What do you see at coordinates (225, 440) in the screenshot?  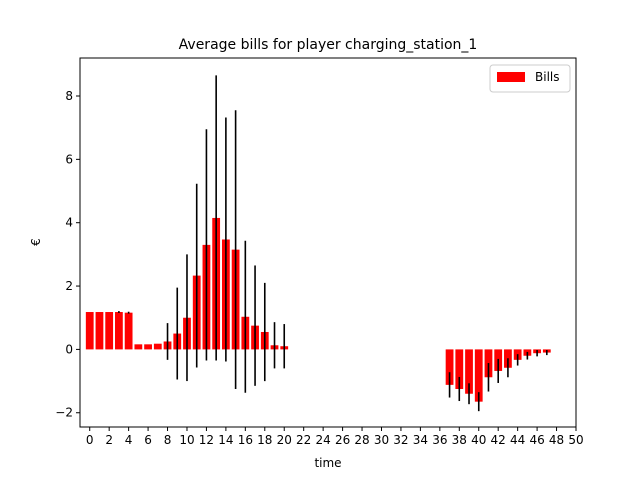 I see `x-tick-label: 14` at bounding box center [225, 440].